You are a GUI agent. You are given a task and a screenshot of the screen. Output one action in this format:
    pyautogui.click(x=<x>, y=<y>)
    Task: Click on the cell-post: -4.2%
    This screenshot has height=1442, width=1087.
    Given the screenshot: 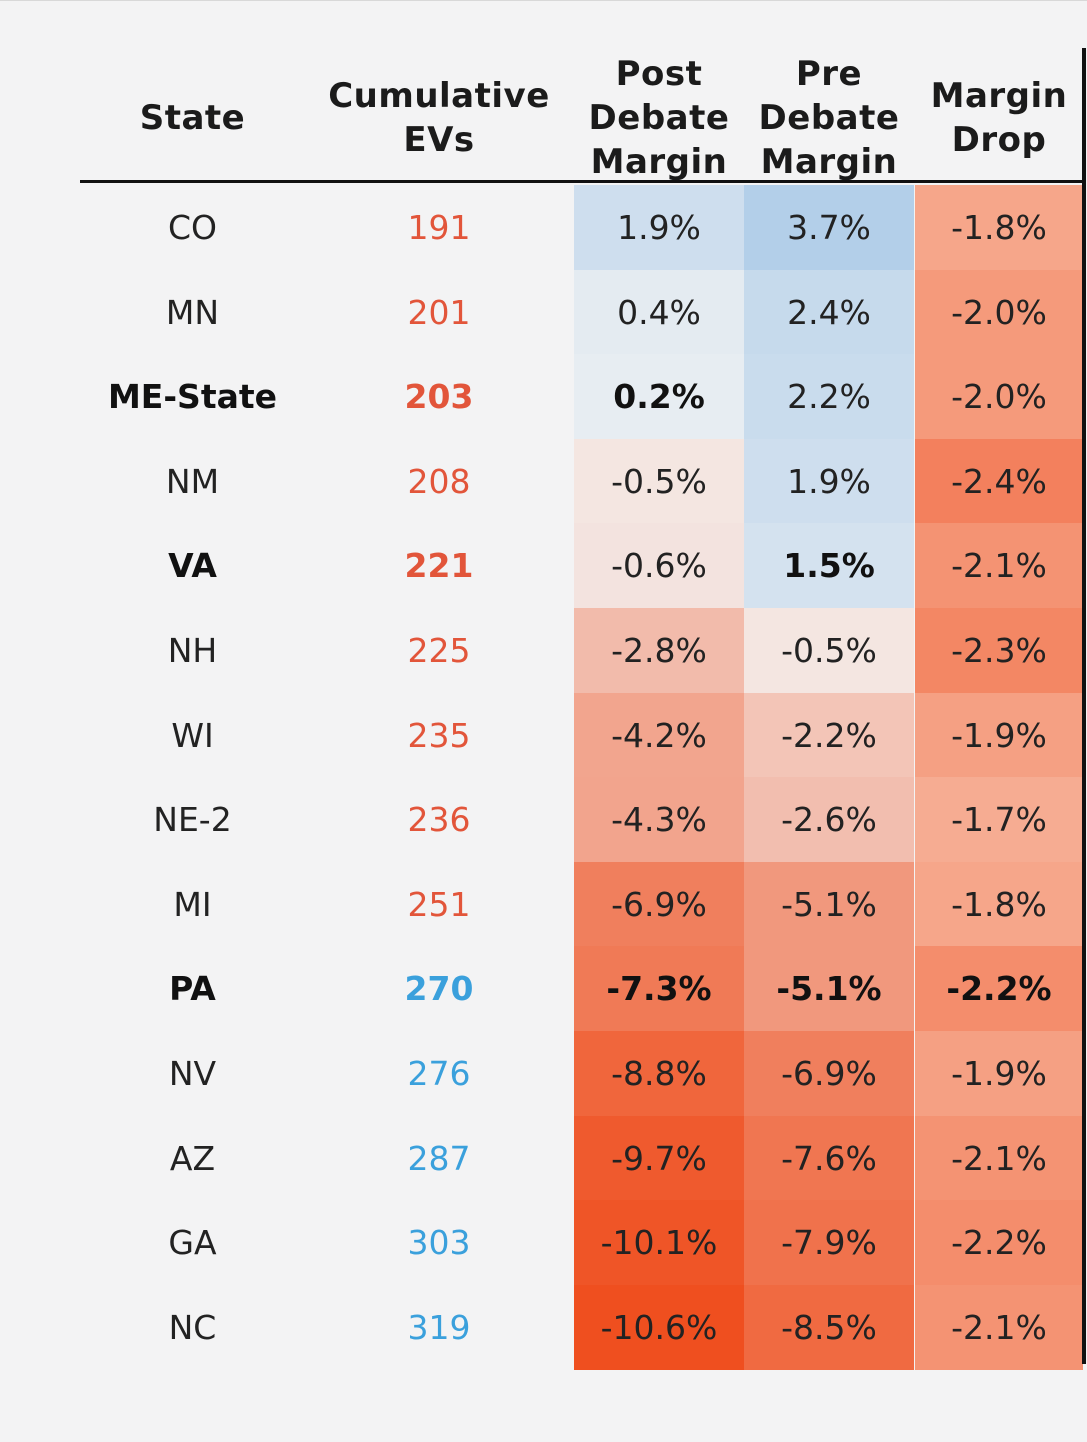 What is the action you would take?
    pyautogui.click(x=659, y=735)
    